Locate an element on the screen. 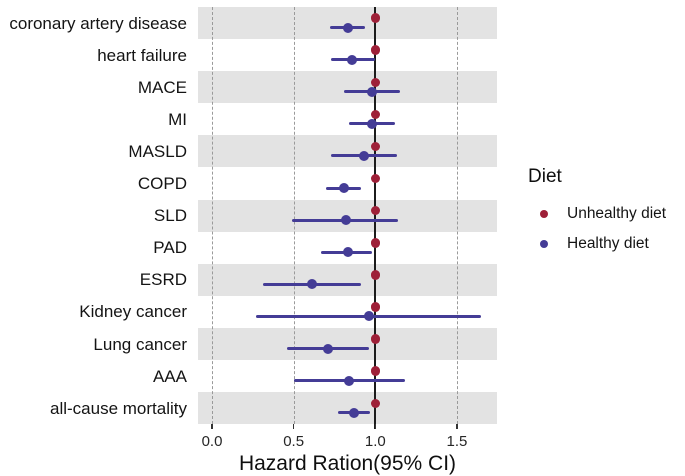 This screenshot has height=476, width=685. legend-items: Unhealthy diet Healthy diet is located at coordinates (597, 228).